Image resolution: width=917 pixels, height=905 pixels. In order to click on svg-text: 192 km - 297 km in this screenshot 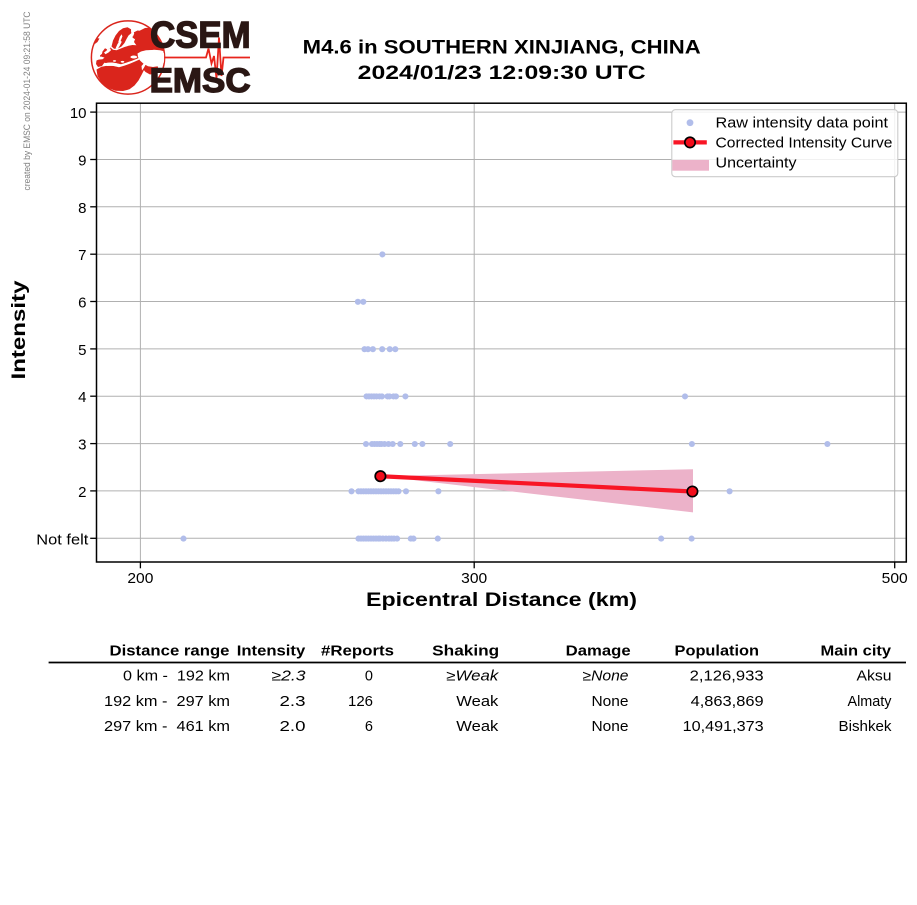, I will do `click(167, 702)`.